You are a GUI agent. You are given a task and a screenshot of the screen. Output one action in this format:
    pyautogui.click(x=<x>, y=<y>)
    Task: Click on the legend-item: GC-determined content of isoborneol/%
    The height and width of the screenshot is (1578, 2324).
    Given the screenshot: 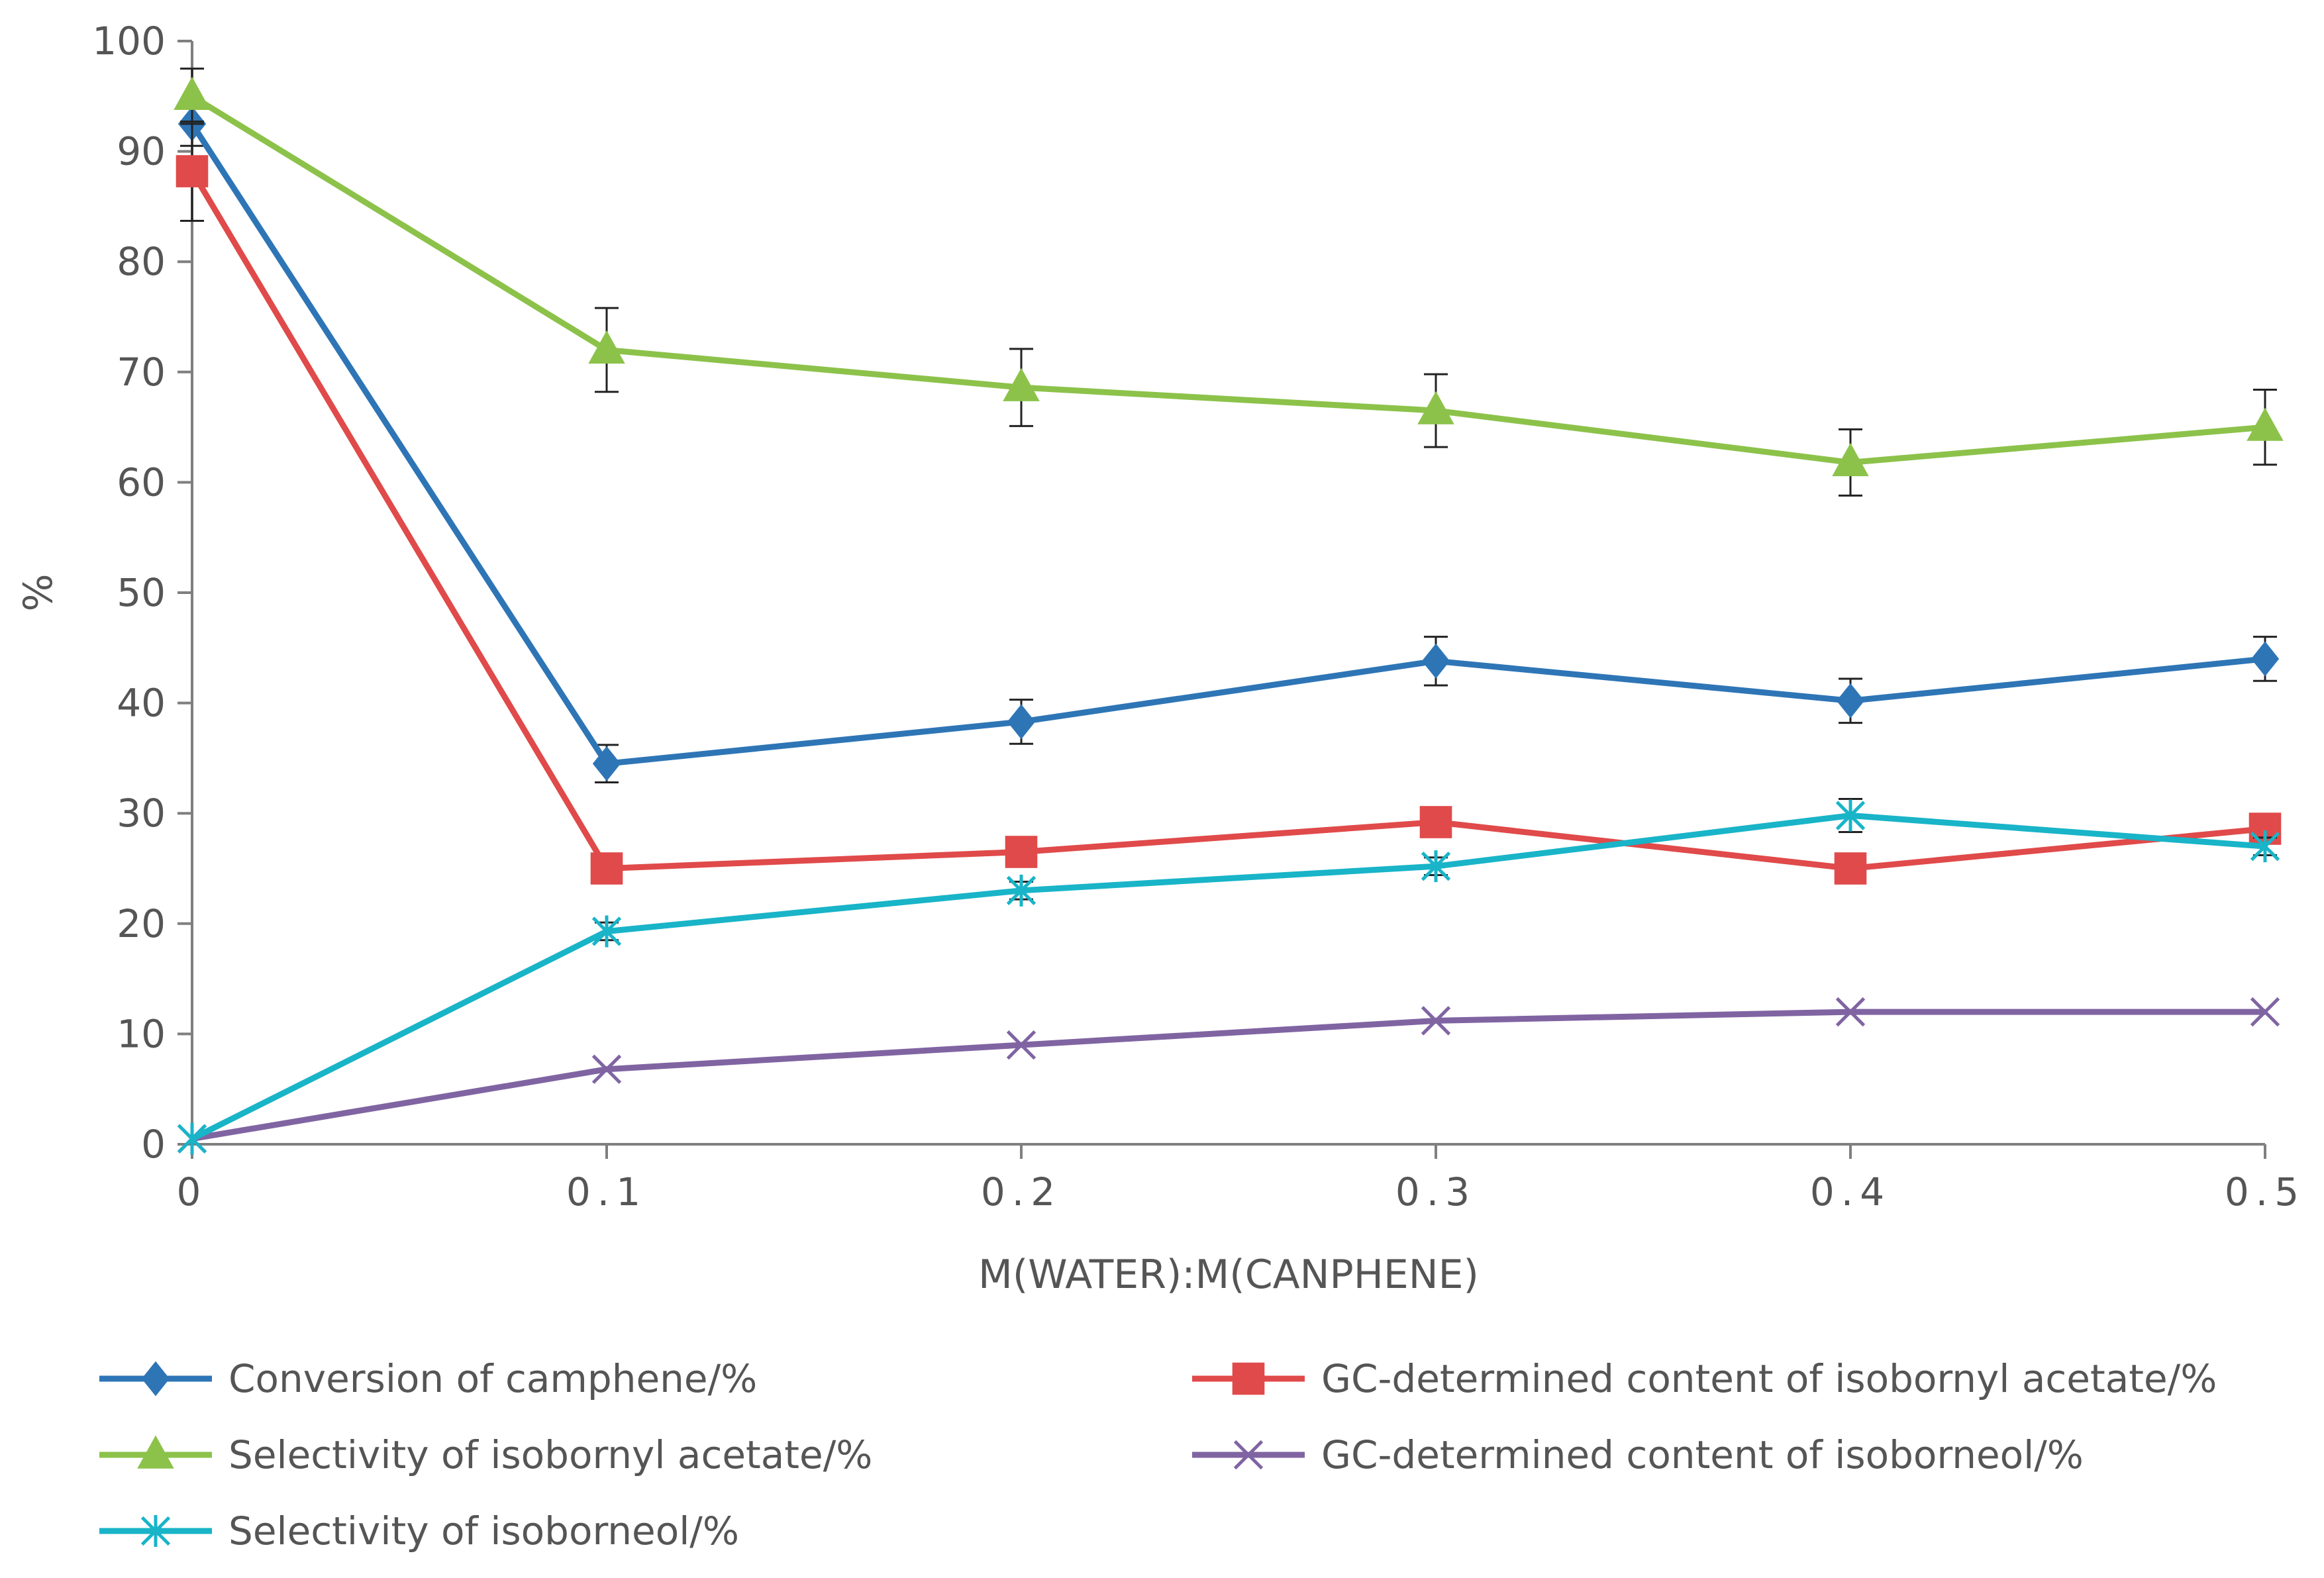 What is the action you would take?
    pyautogui.click(x=1638, y=1454)
    